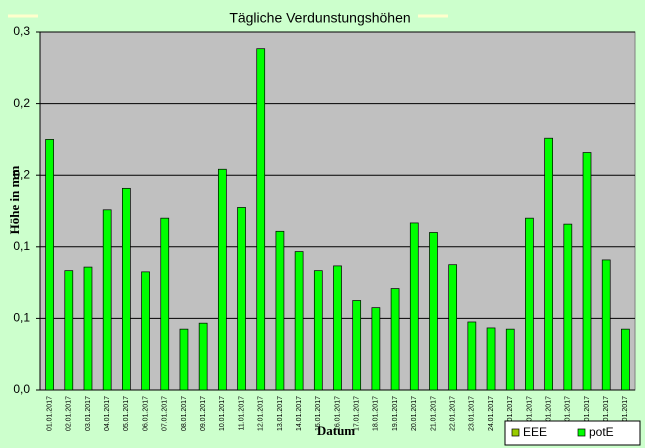  I want to click on x-tick-label: 15.01.2017, so click(318, 413).